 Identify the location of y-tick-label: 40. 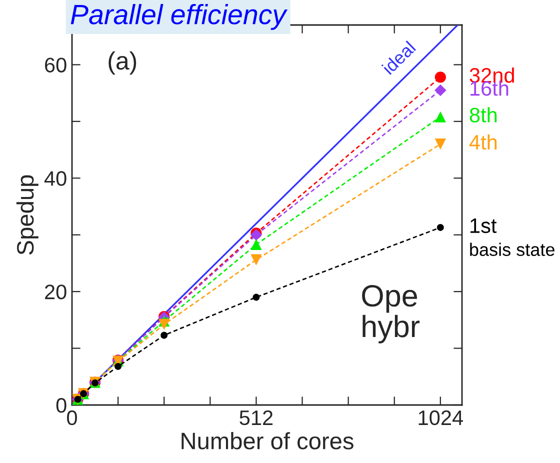
(55, 178).